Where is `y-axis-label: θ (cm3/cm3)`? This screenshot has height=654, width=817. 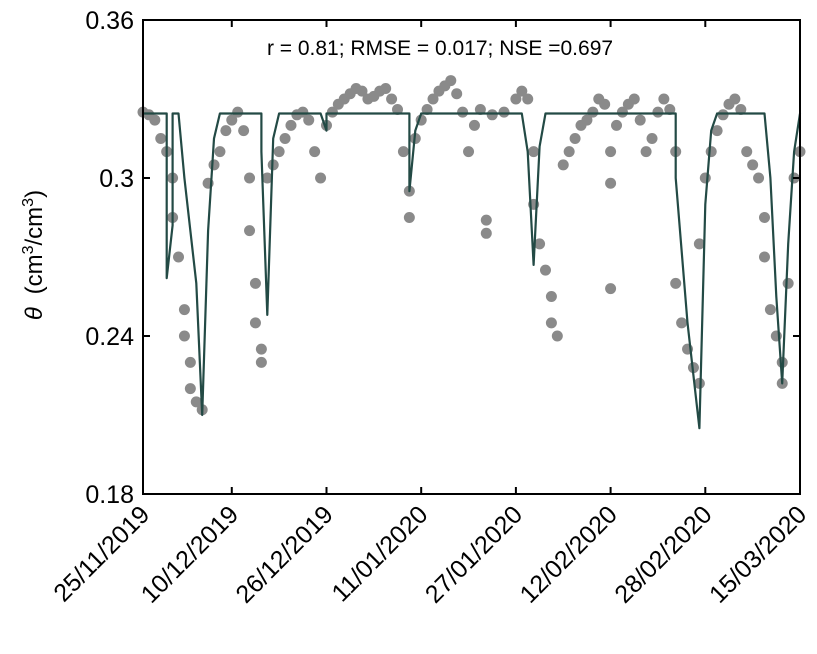 y-axis-label: θ (cm3/cm3) is located at coordinates (34, 255).